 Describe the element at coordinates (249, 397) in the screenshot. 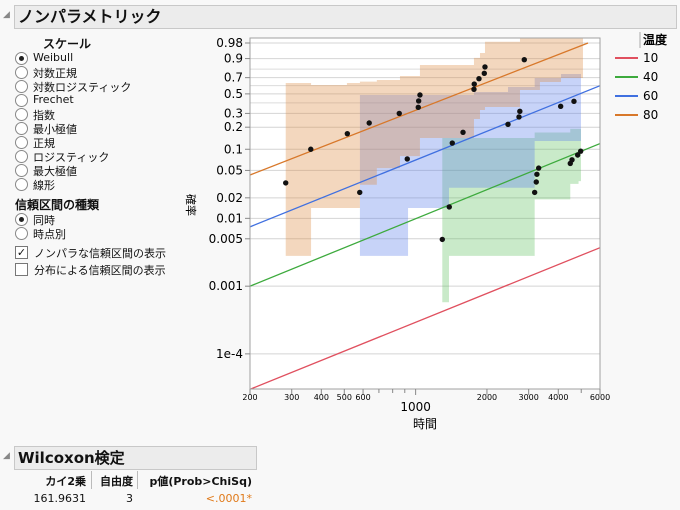

I see `x-tick-label: 200` at that location.